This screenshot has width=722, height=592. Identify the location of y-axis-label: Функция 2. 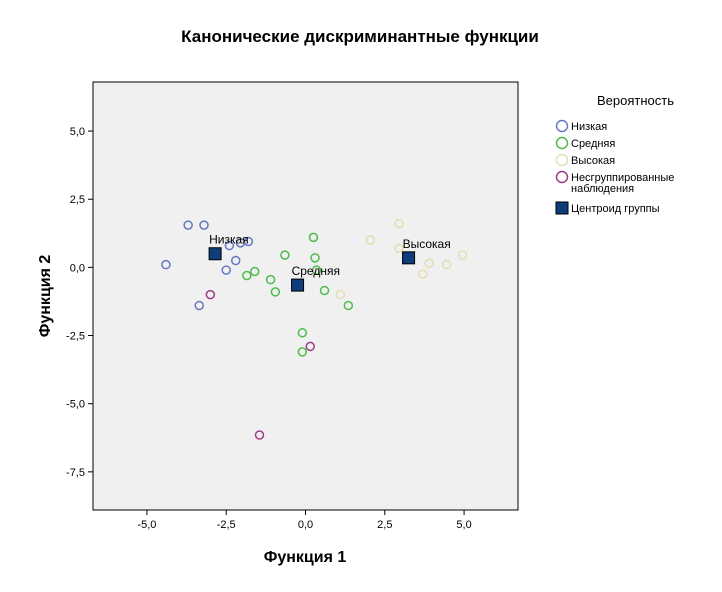
(45, 296).